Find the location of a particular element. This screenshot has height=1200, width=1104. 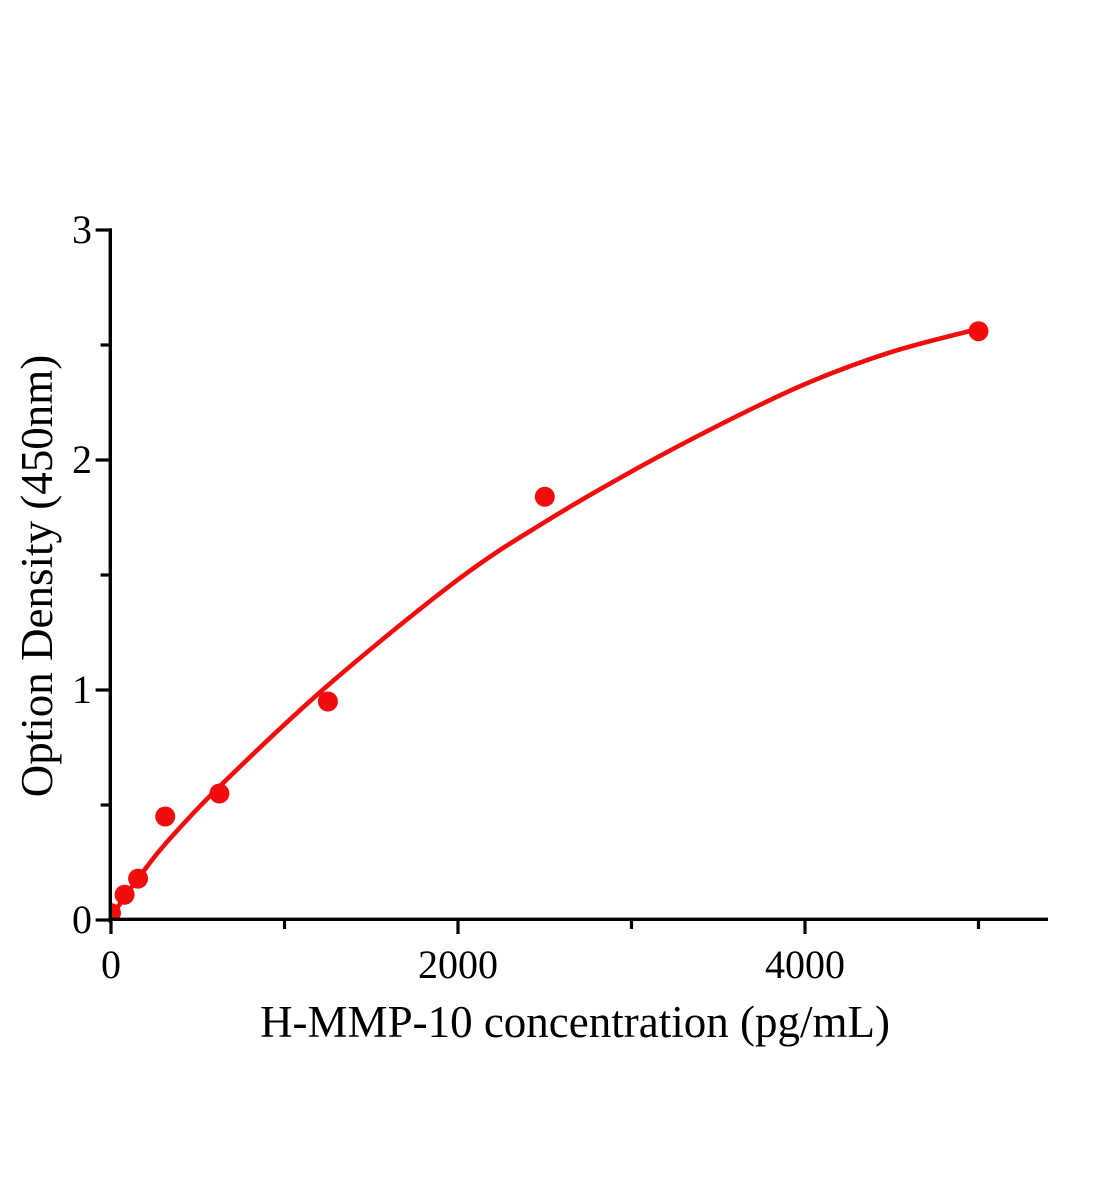

y-tick-label: 1 is located at coordinates (82, 689).